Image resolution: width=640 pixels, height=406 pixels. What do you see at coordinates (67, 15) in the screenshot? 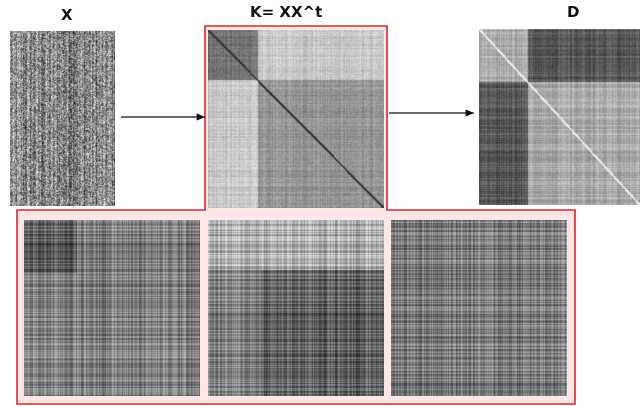
I see `matrix-x-title: X` at bounding box center [67, 15].